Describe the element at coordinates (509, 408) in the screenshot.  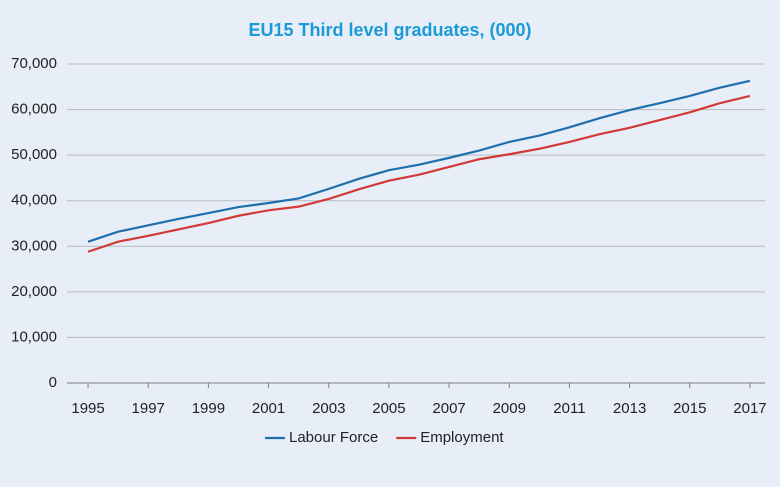
I see `x-tick-label: 2009` at that location.